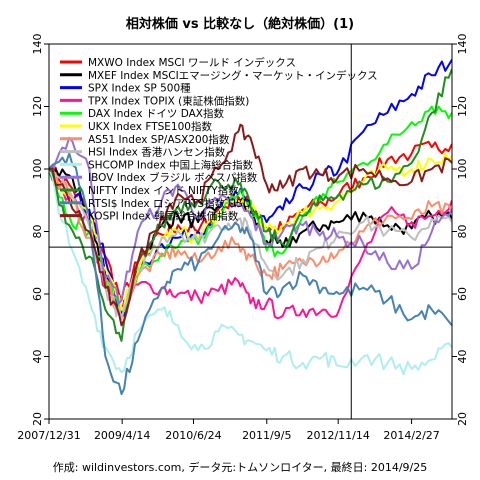  Describe the element at coordinates (411, 435) in the screenshot. I see `x-tick-label: 2014/2/27` at that location.